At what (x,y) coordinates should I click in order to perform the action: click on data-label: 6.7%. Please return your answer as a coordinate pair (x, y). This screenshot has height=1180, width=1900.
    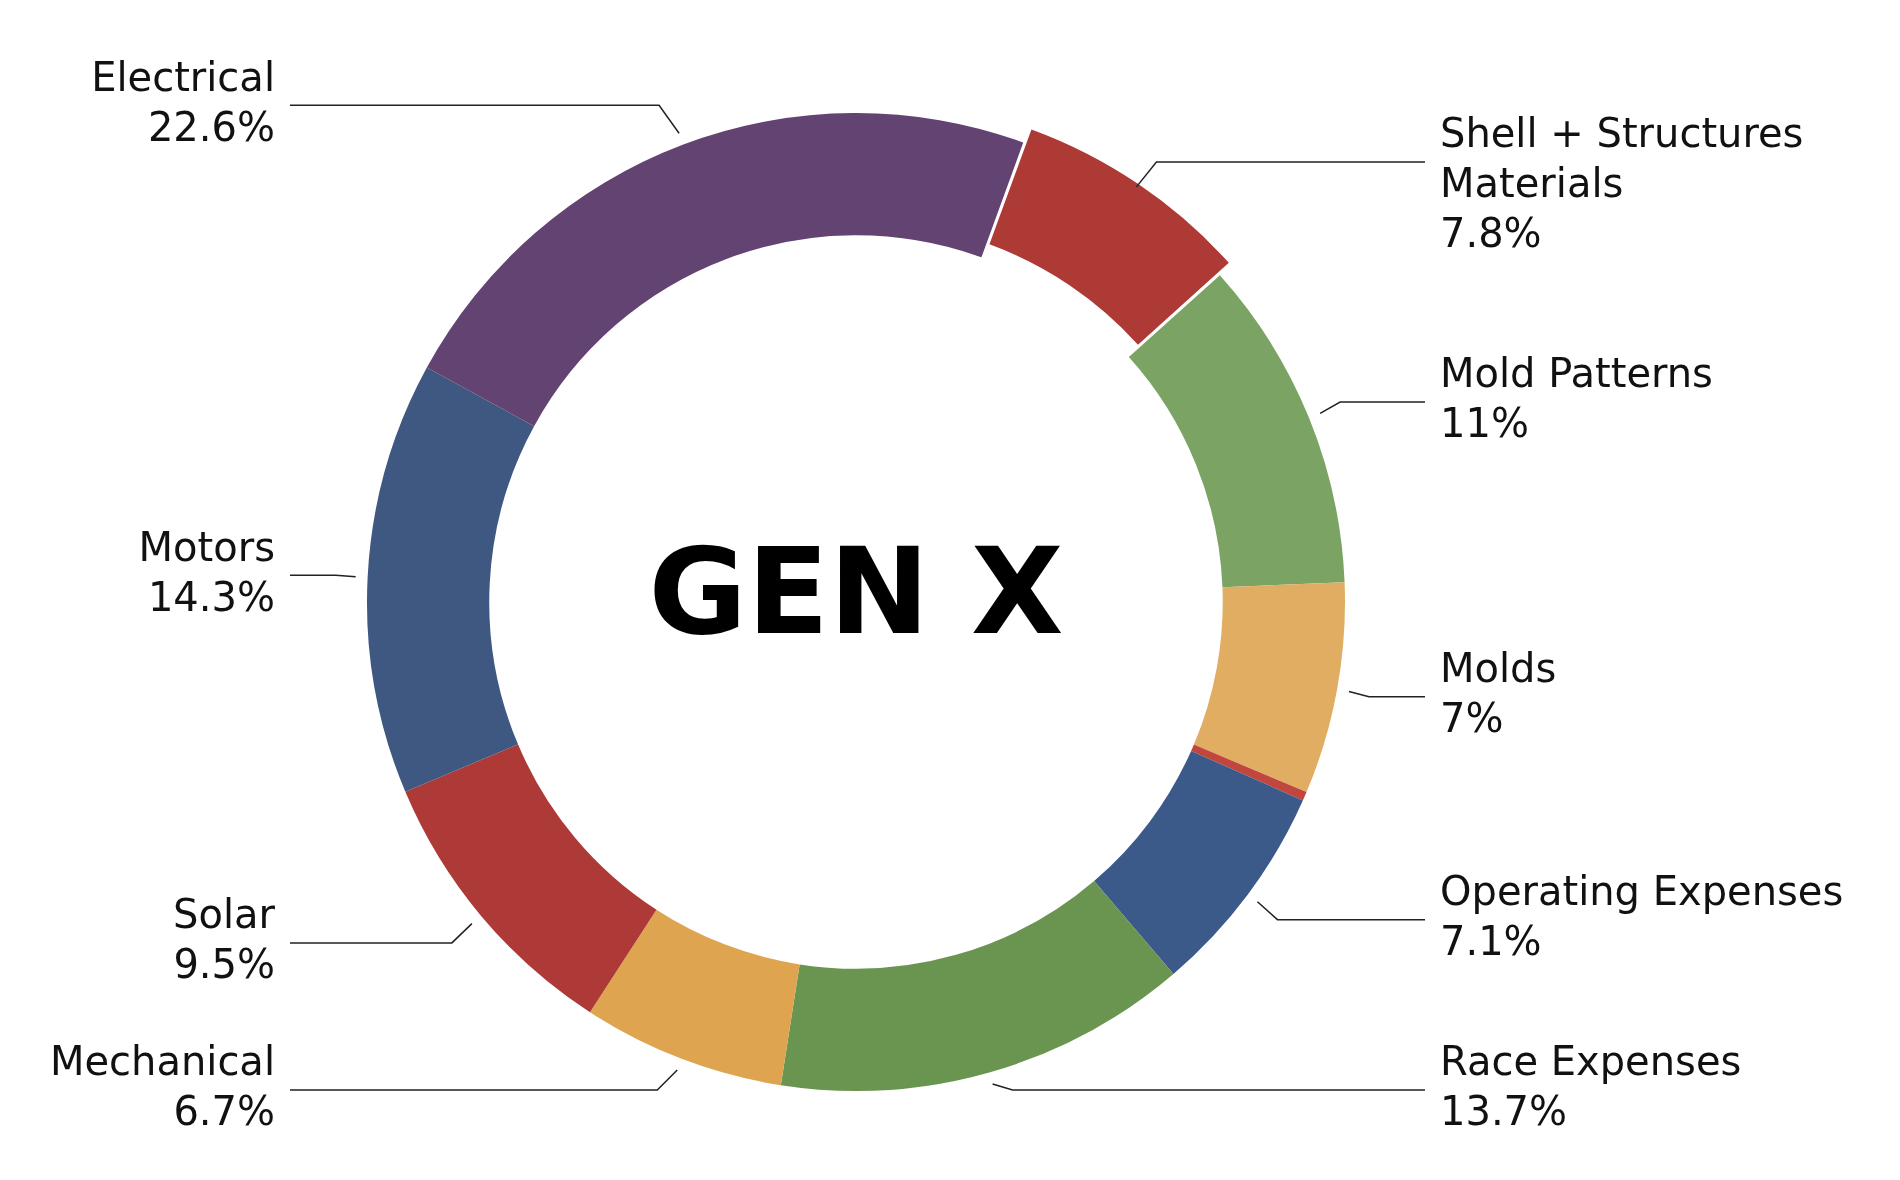
    Looking at the image, I should click on (224, 1111).